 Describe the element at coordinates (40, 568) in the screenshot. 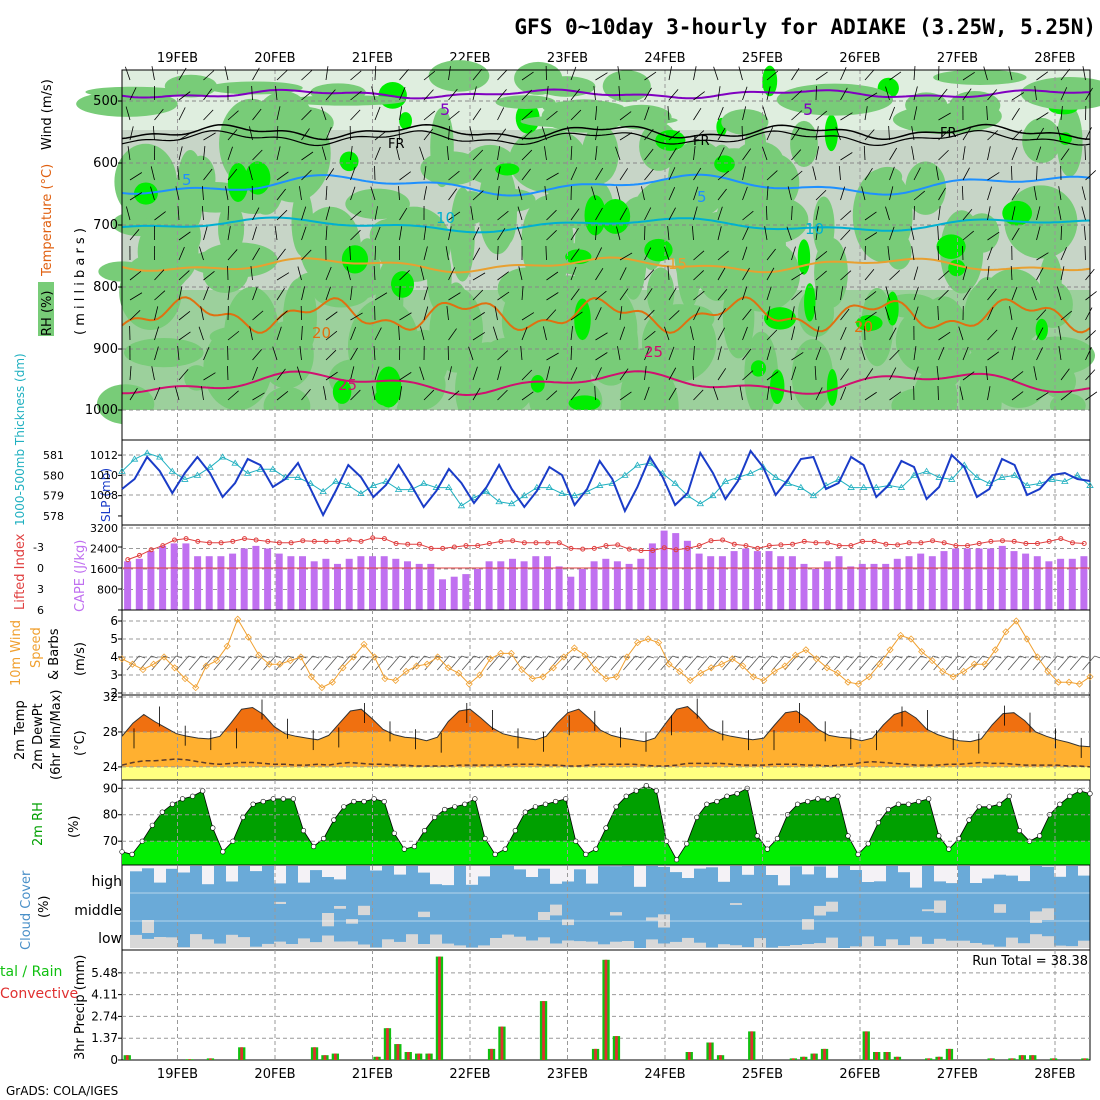

I see `y-tick-label: 0` at that location.